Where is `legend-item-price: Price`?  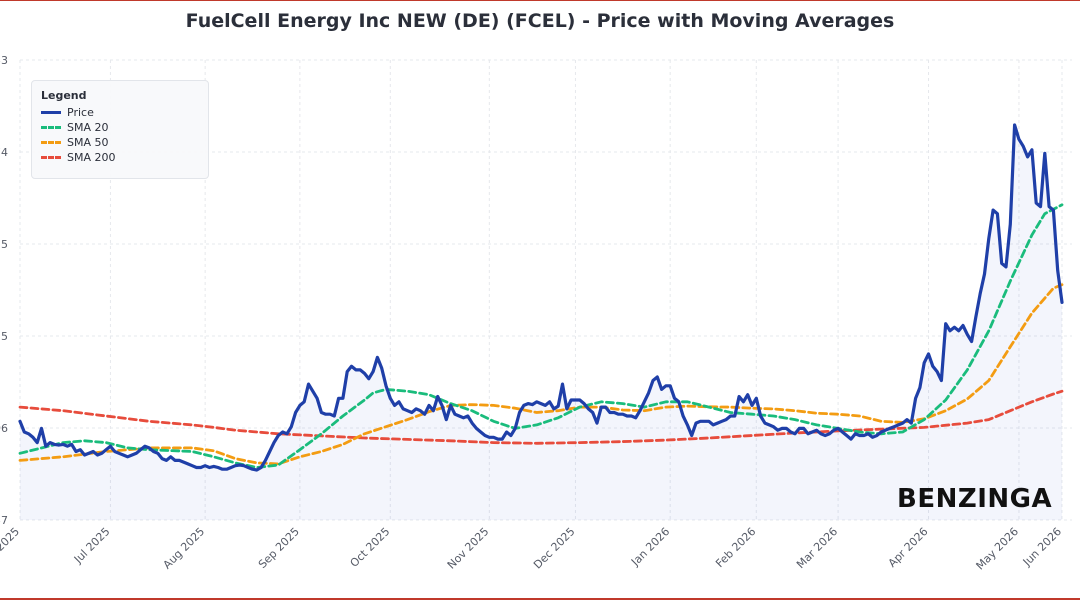
legend-item-price: Price is located at coordinates (120, 112).